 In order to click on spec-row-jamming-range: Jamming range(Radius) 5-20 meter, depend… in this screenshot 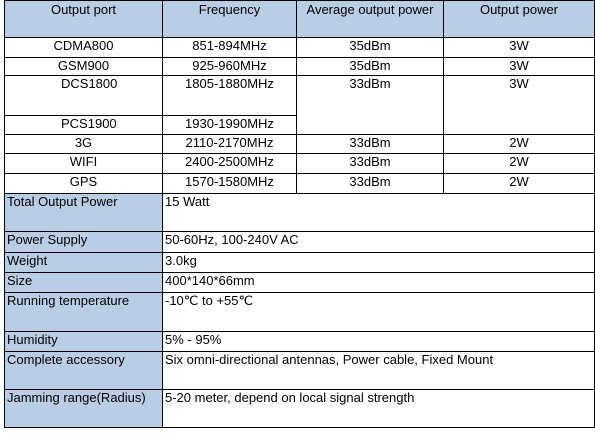, I will do `click(299, 408)`.